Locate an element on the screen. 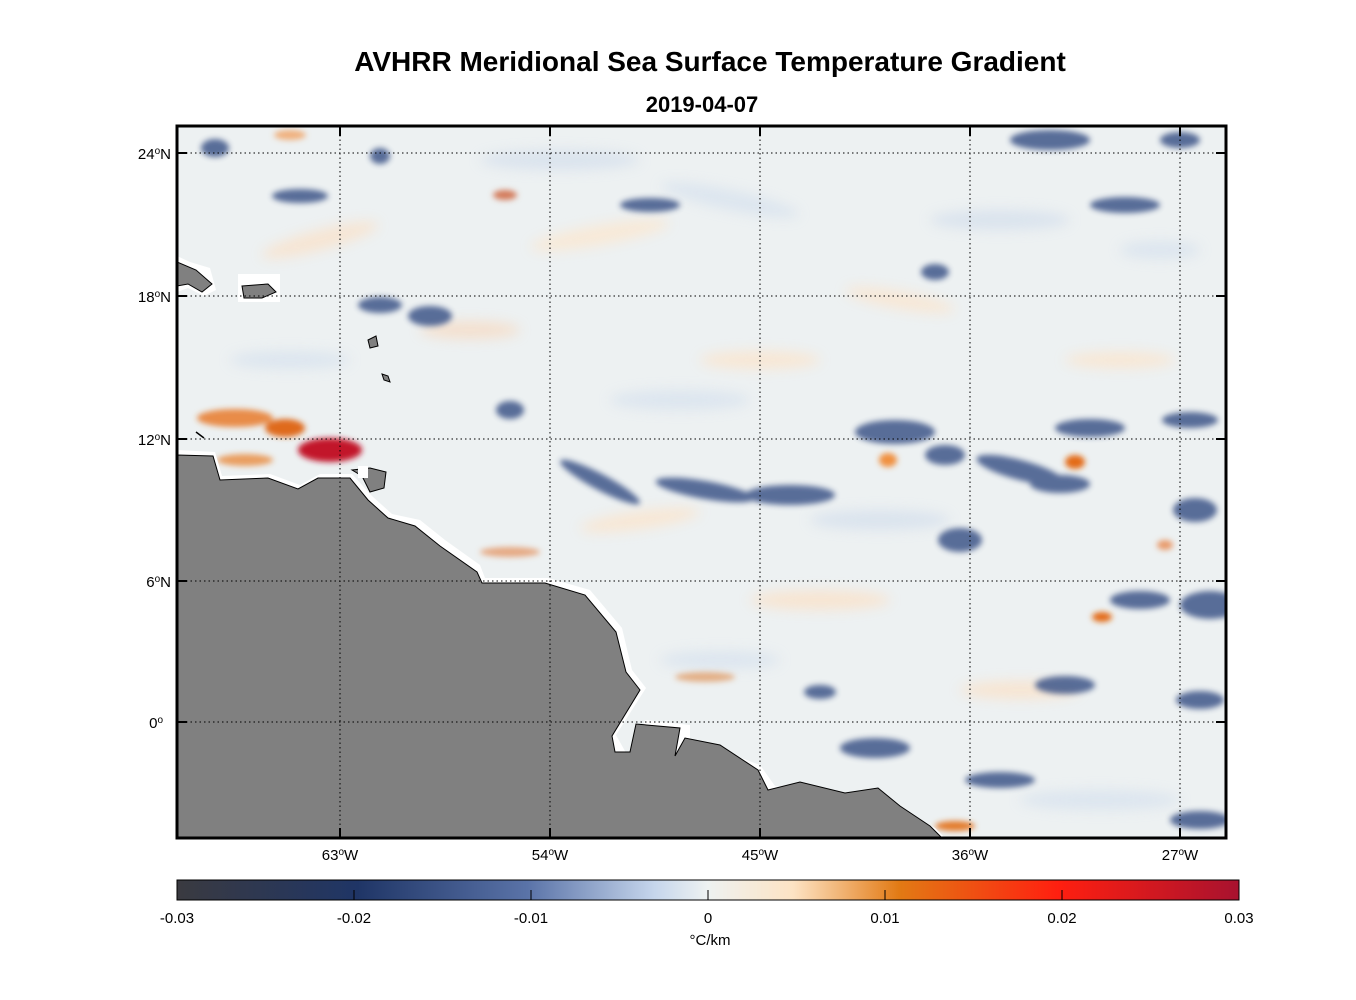 Image resolution: width=1356 pixels, height=1000 pixels. colorbar: -0.03 -0.02 -0.01 0 0.01 0.02 0.03 is located at coordinates (707, 903).